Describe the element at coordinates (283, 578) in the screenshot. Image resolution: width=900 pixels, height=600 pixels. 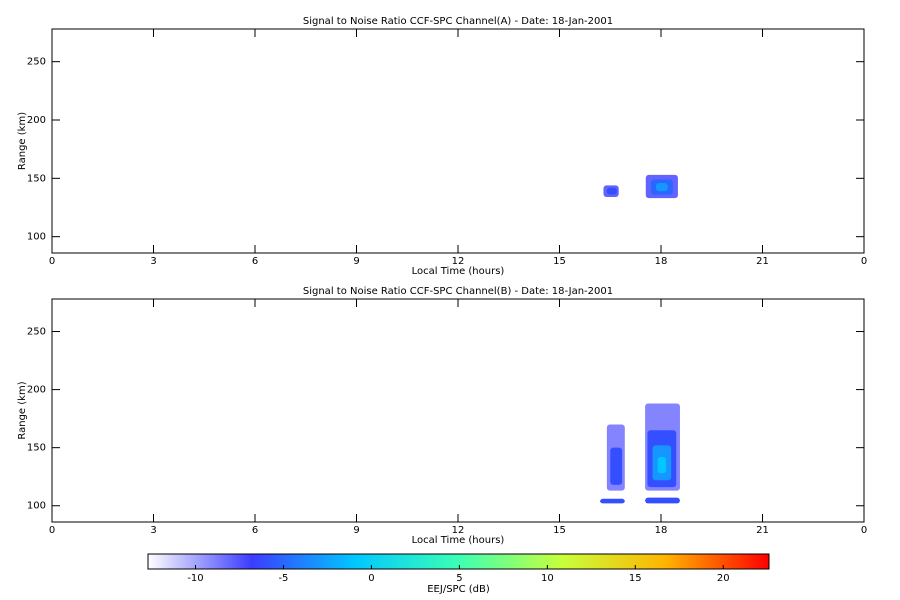
I see `colorbar-tick-label: -5` at that location.